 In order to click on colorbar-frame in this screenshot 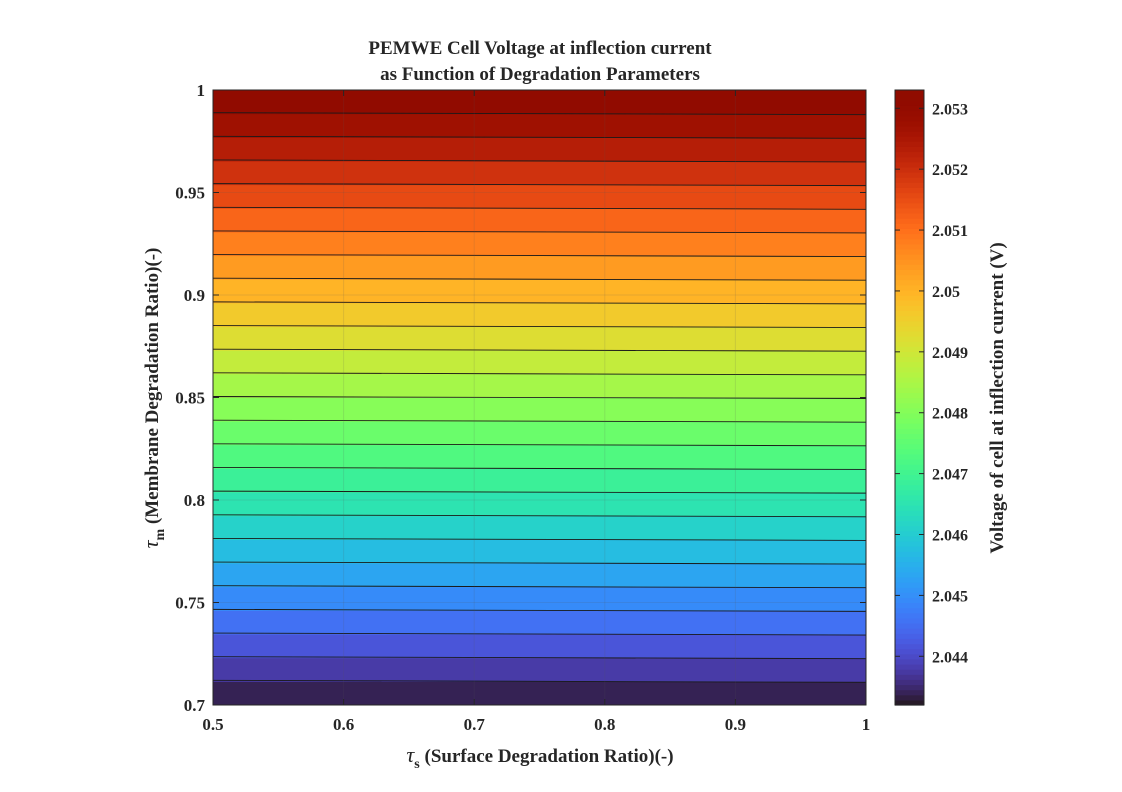, I will do `click(909, 397)`.